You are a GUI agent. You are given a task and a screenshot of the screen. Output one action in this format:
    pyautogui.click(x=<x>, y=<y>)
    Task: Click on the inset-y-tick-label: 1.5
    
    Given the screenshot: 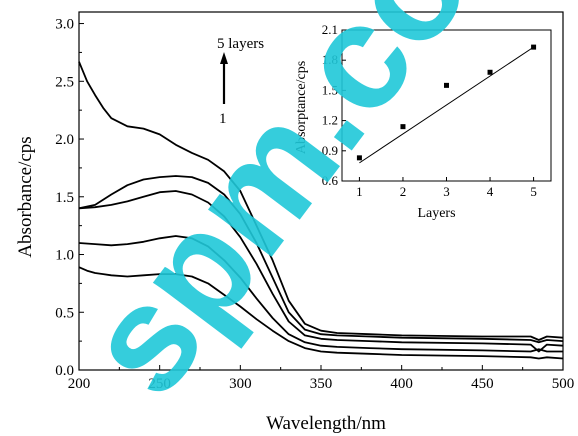 What is the action you would take?
    pyautogui.click(x=330, y=89)
    